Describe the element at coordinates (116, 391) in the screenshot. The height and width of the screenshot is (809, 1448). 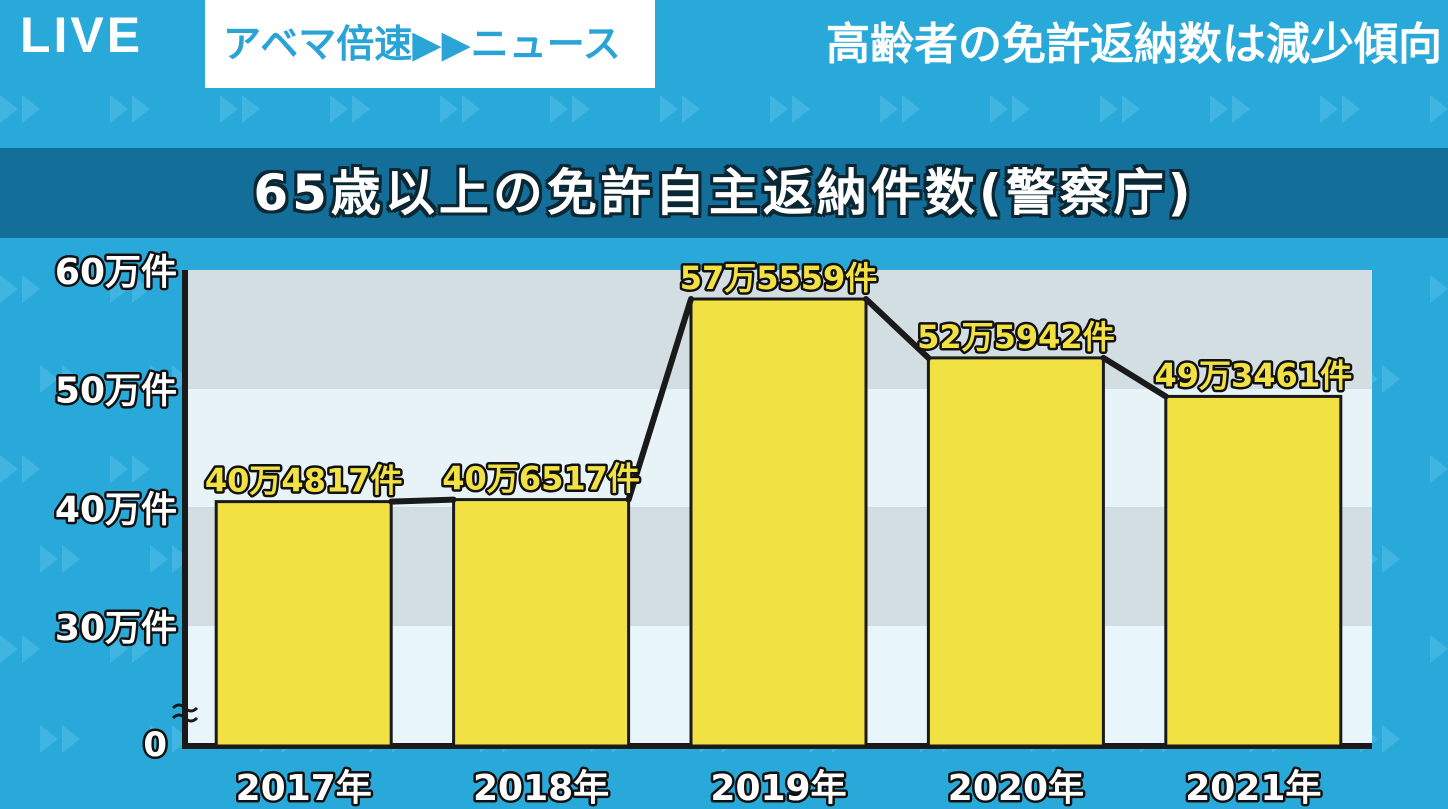
I see `y-tick-label: 50万件` at that location.